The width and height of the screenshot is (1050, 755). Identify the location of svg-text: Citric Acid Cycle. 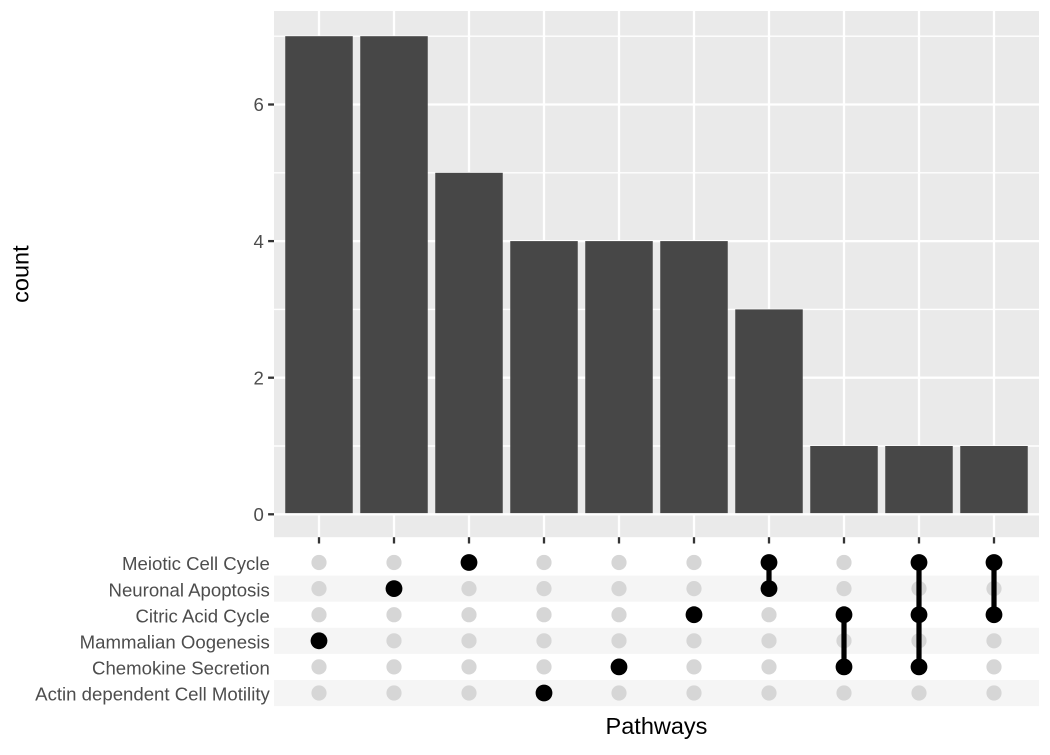
(202, 615).